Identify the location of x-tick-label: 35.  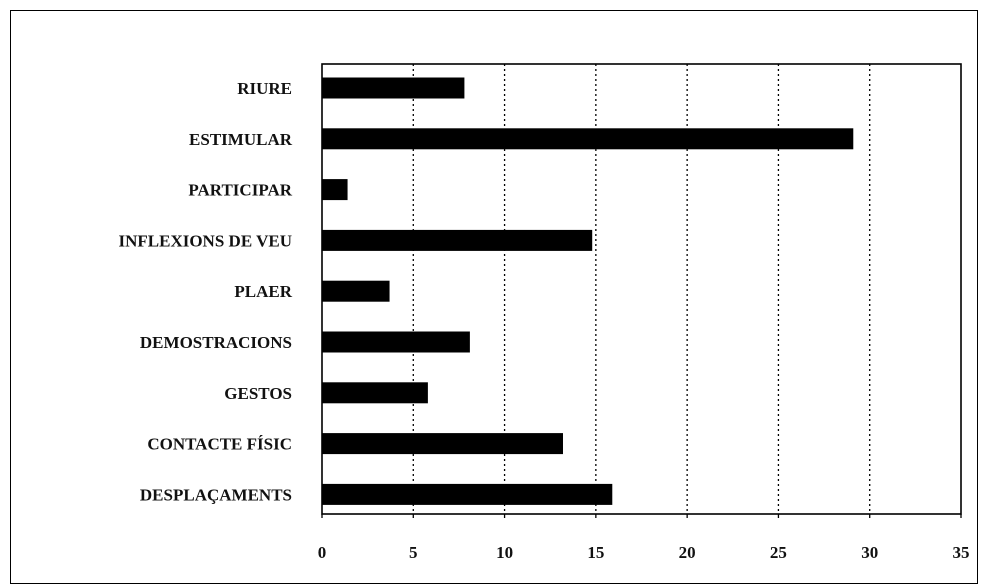
(961, 552).